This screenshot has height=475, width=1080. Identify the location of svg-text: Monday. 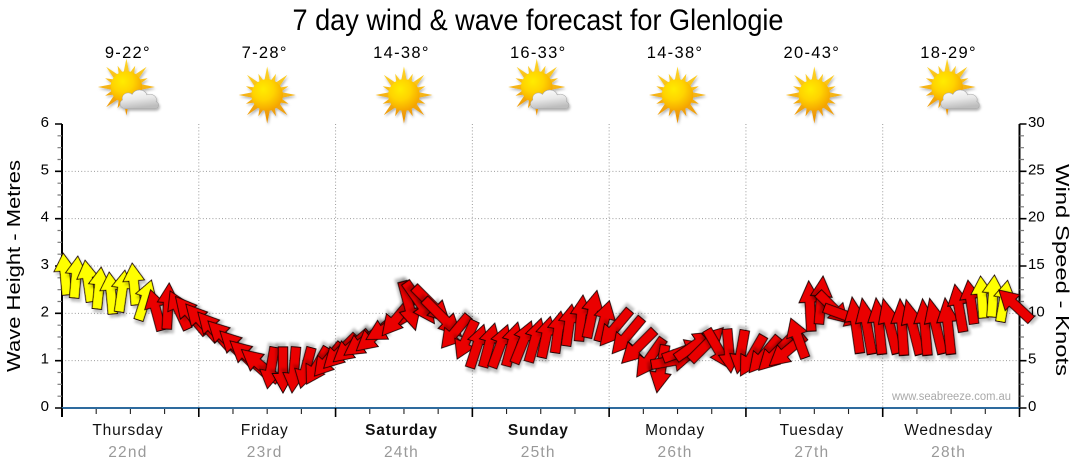
(675, 430).